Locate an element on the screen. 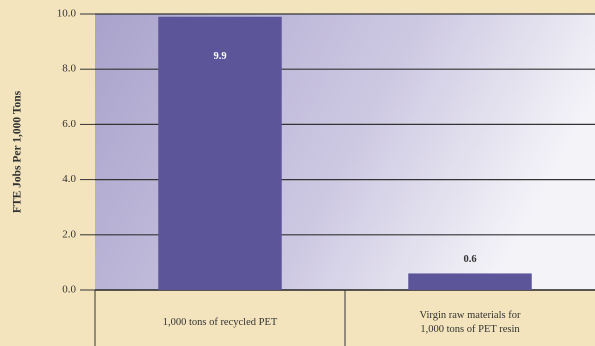 Image resolution: width=595 pixels, height=346 pixels. x-tick-label: 1,000 tons of recycled PET is located at coordinates (220, 322).